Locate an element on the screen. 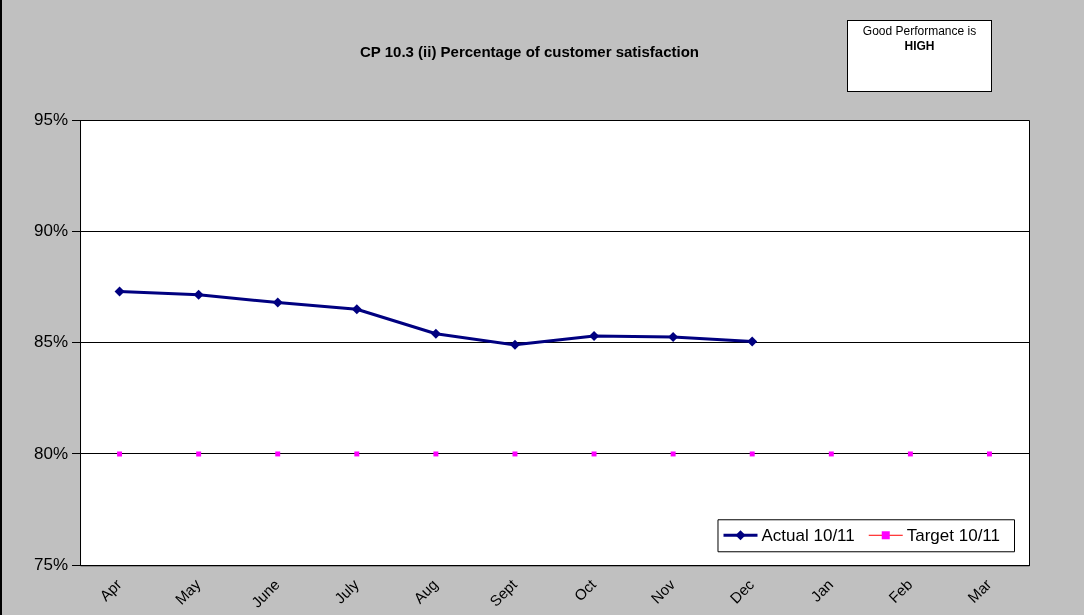  x-tick-label: Aug is located at coordinates (425, 591).